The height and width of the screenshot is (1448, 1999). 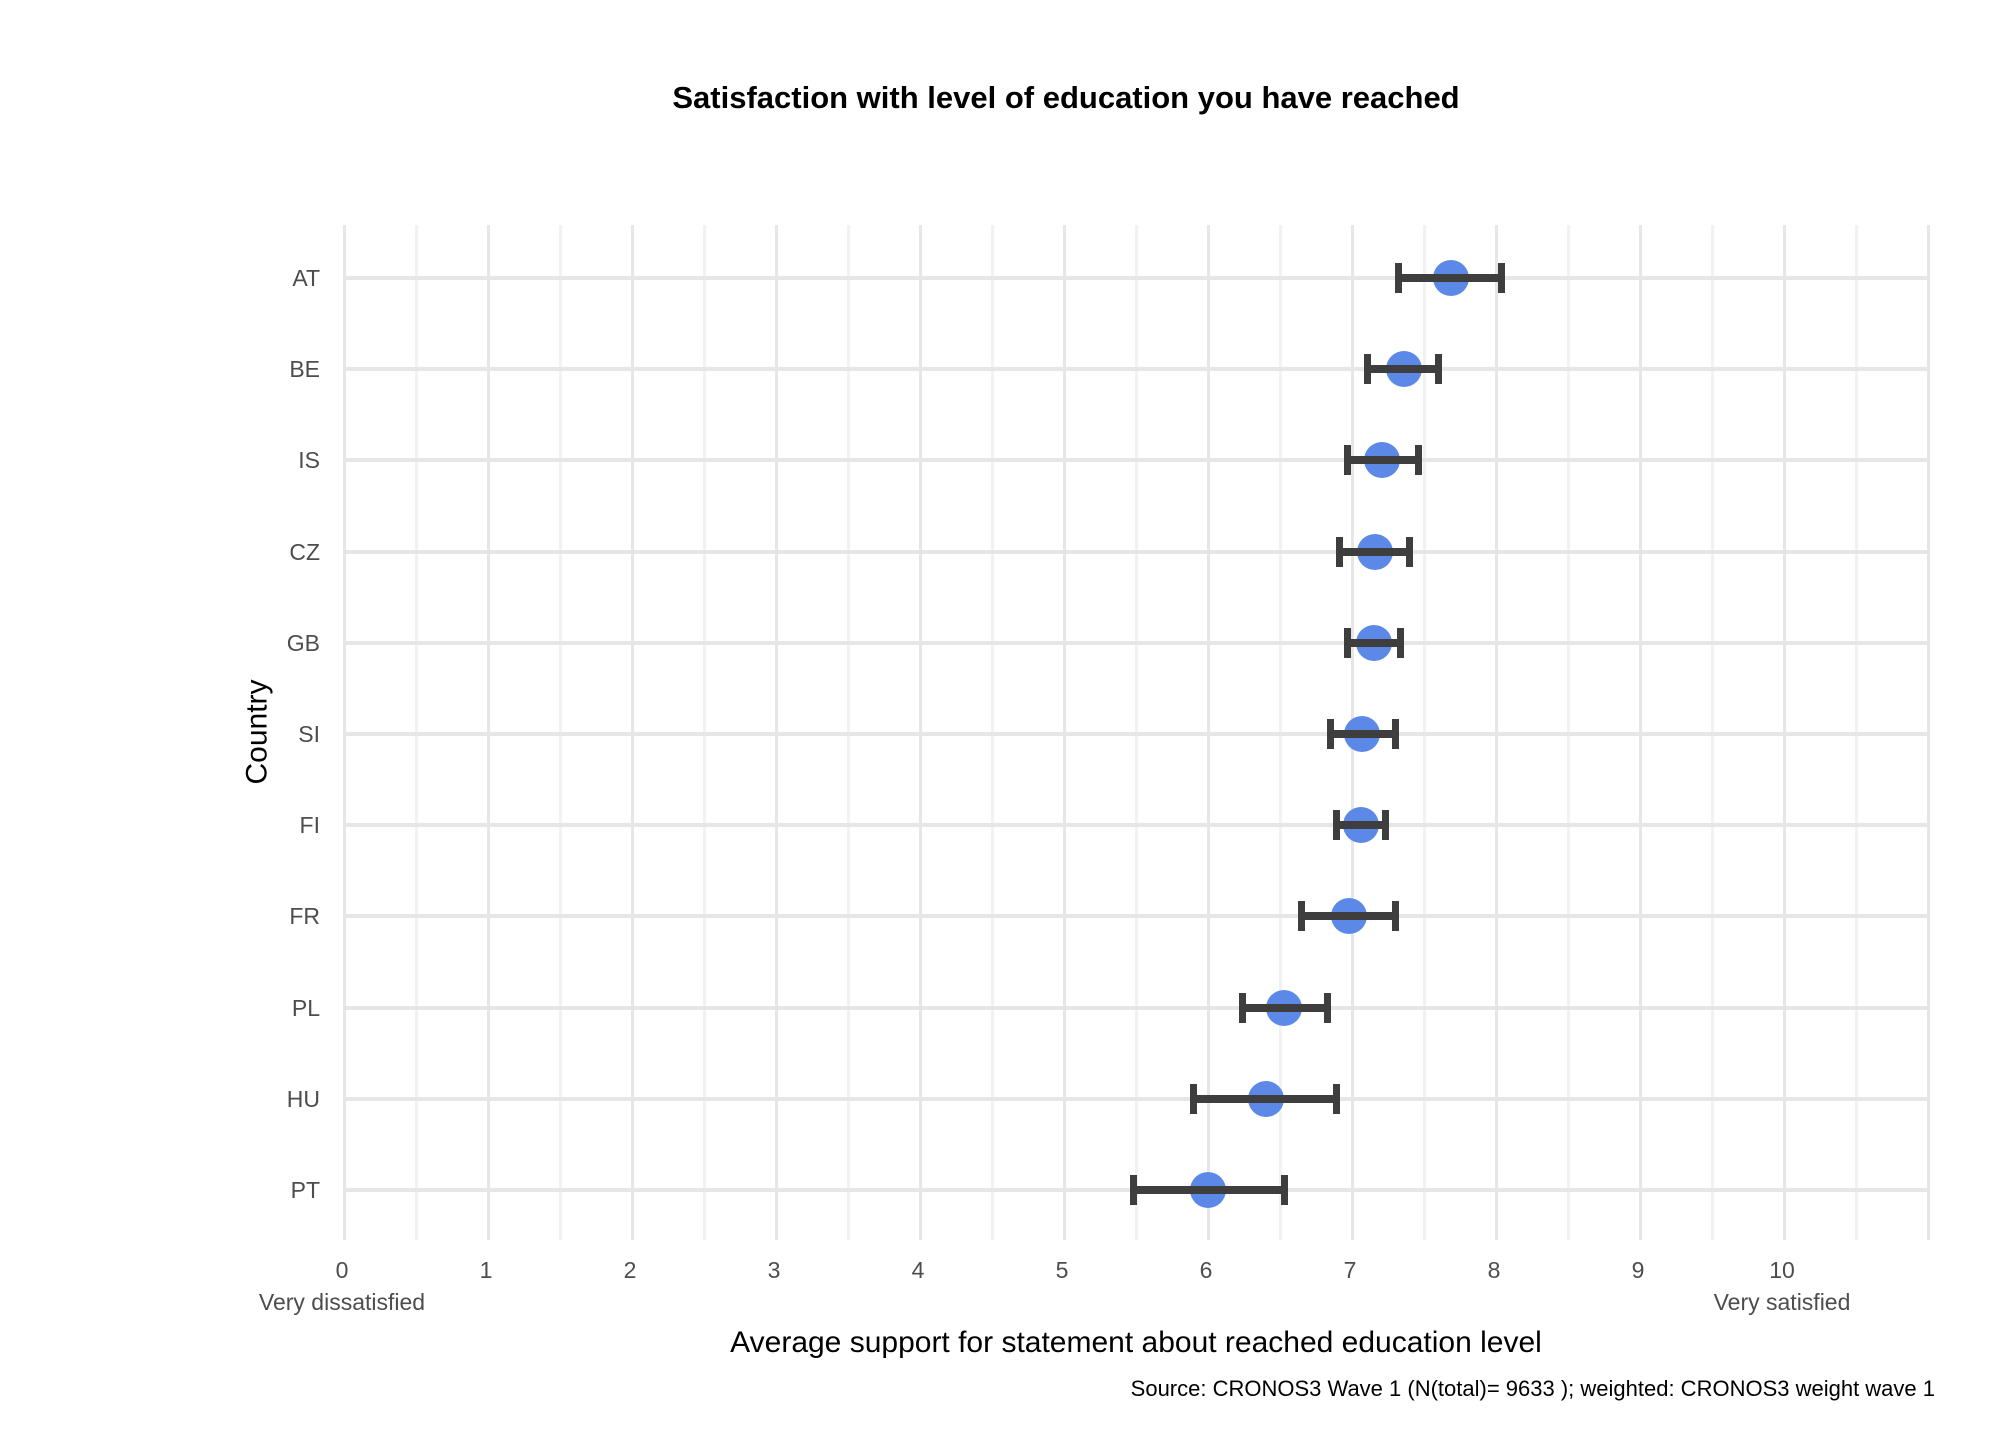 What do you see at coordinates (1374, 551) in the screenshot?
I see `error-bar-cz` at bounding box center [1374, 551].